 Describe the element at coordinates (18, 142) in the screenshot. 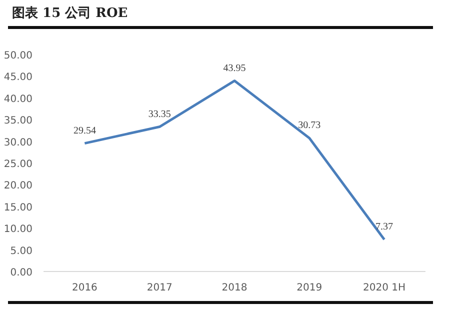

I see `y-tick-label: 30.00` at that location.